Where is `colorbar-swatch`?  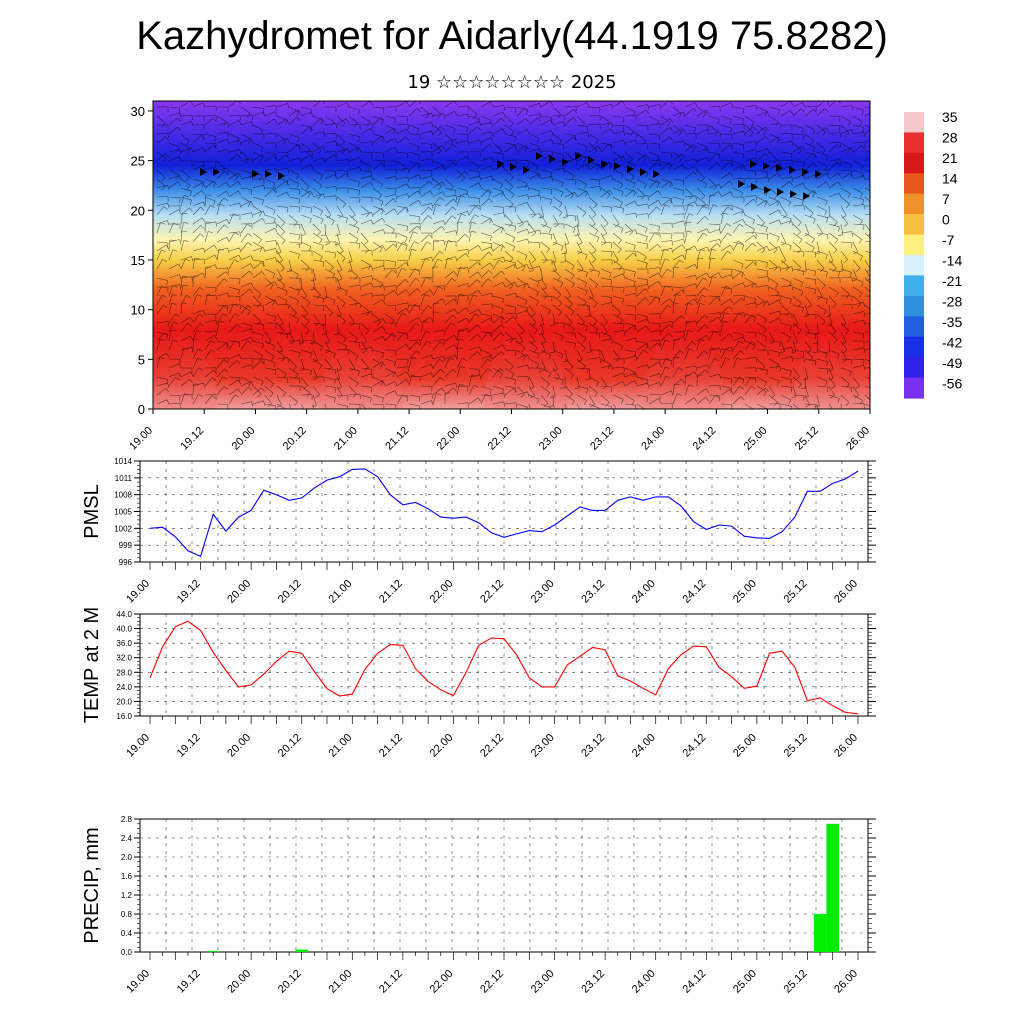 colorbar-swatch is located at coordinates (914, 245).